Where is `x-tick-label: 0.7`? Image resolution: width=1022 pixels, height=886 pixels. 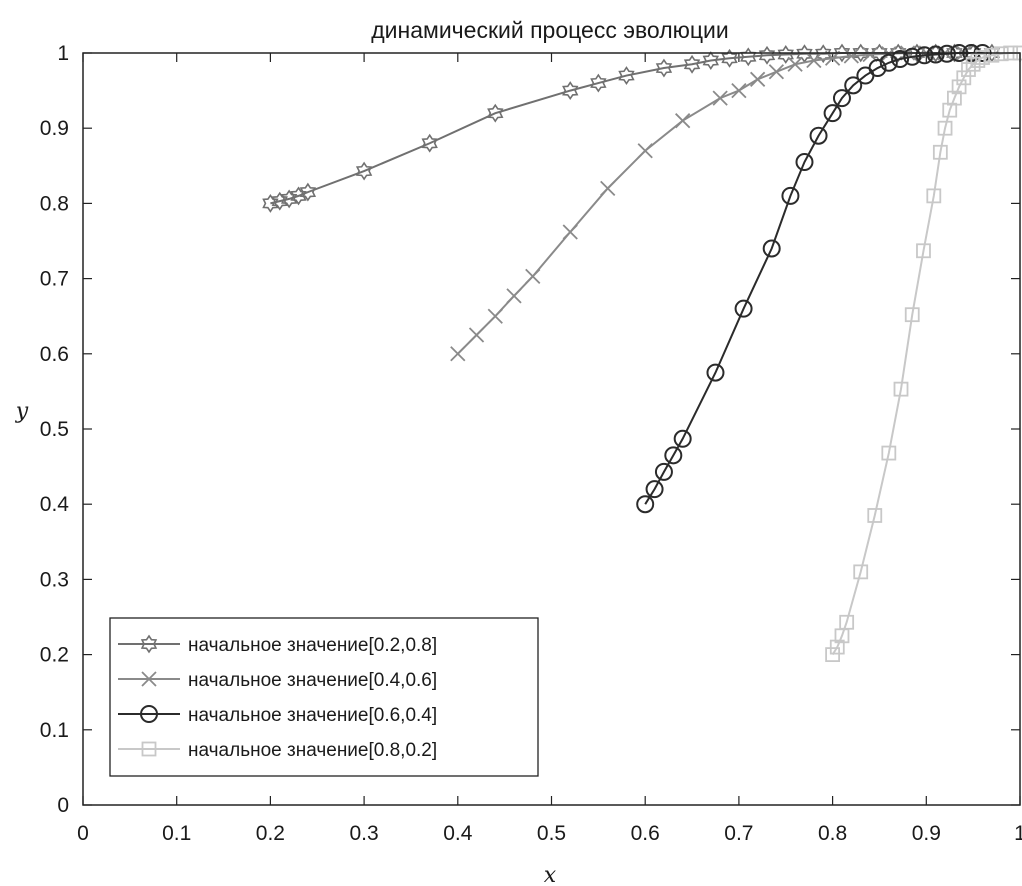 x-tick-label: 0.7 is located at coordinates (738, 833).